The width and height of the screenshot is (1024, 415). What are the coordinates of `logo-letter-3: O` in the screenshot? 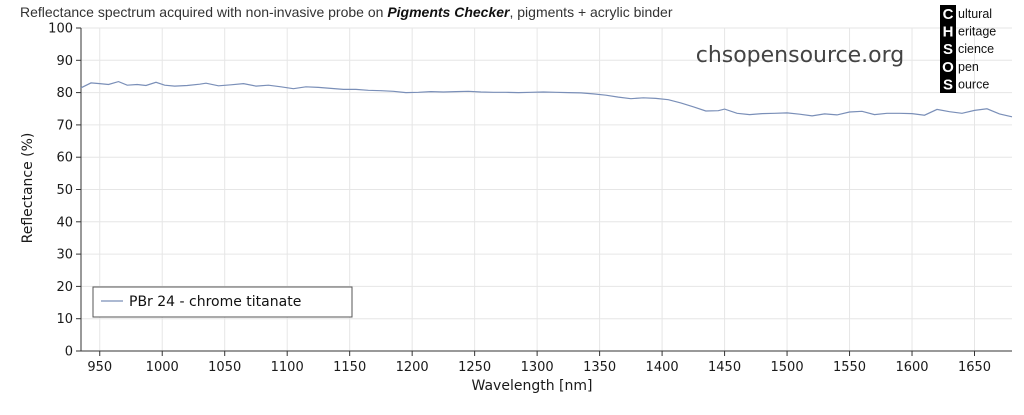 It's located at (948, 67).